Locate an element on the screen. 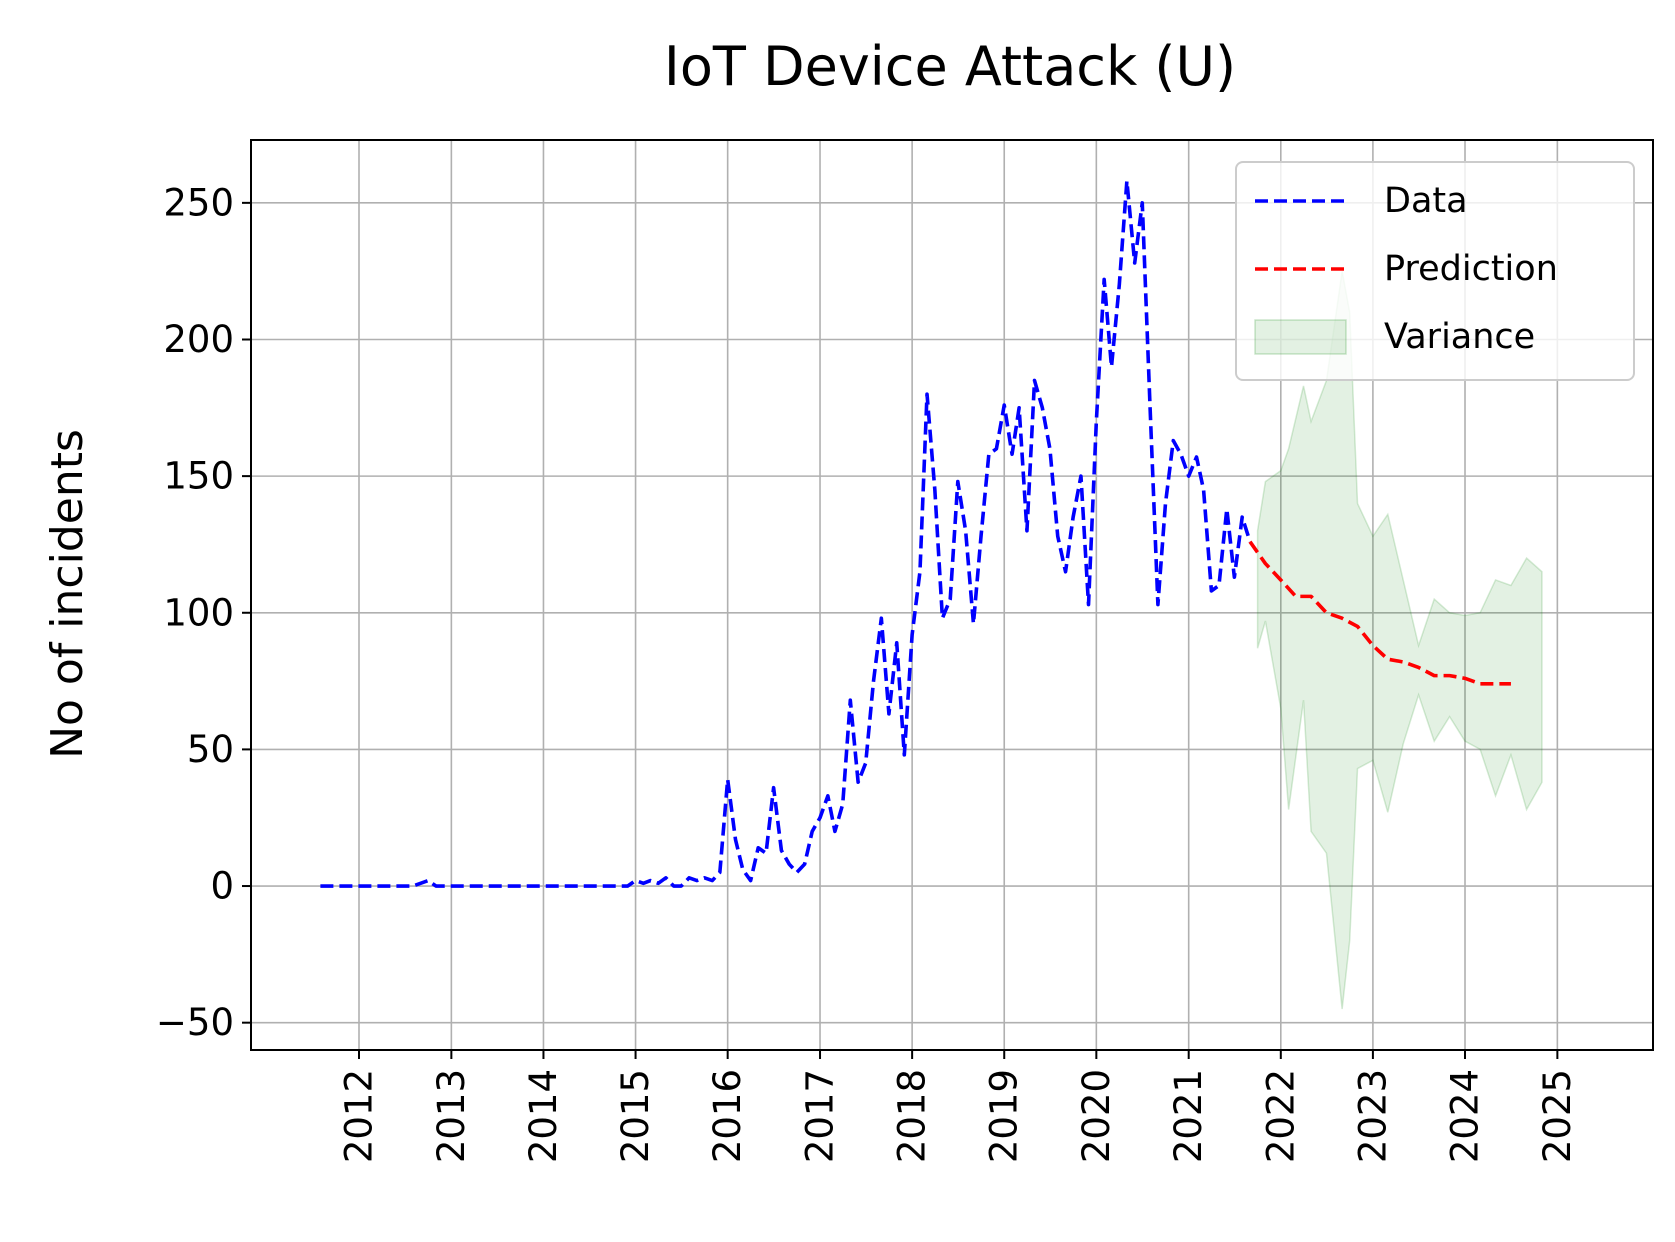 The width and height of the screenshot is (1675, 1242). y-axis-label: No of incidents is located at coordinates (67, 594).